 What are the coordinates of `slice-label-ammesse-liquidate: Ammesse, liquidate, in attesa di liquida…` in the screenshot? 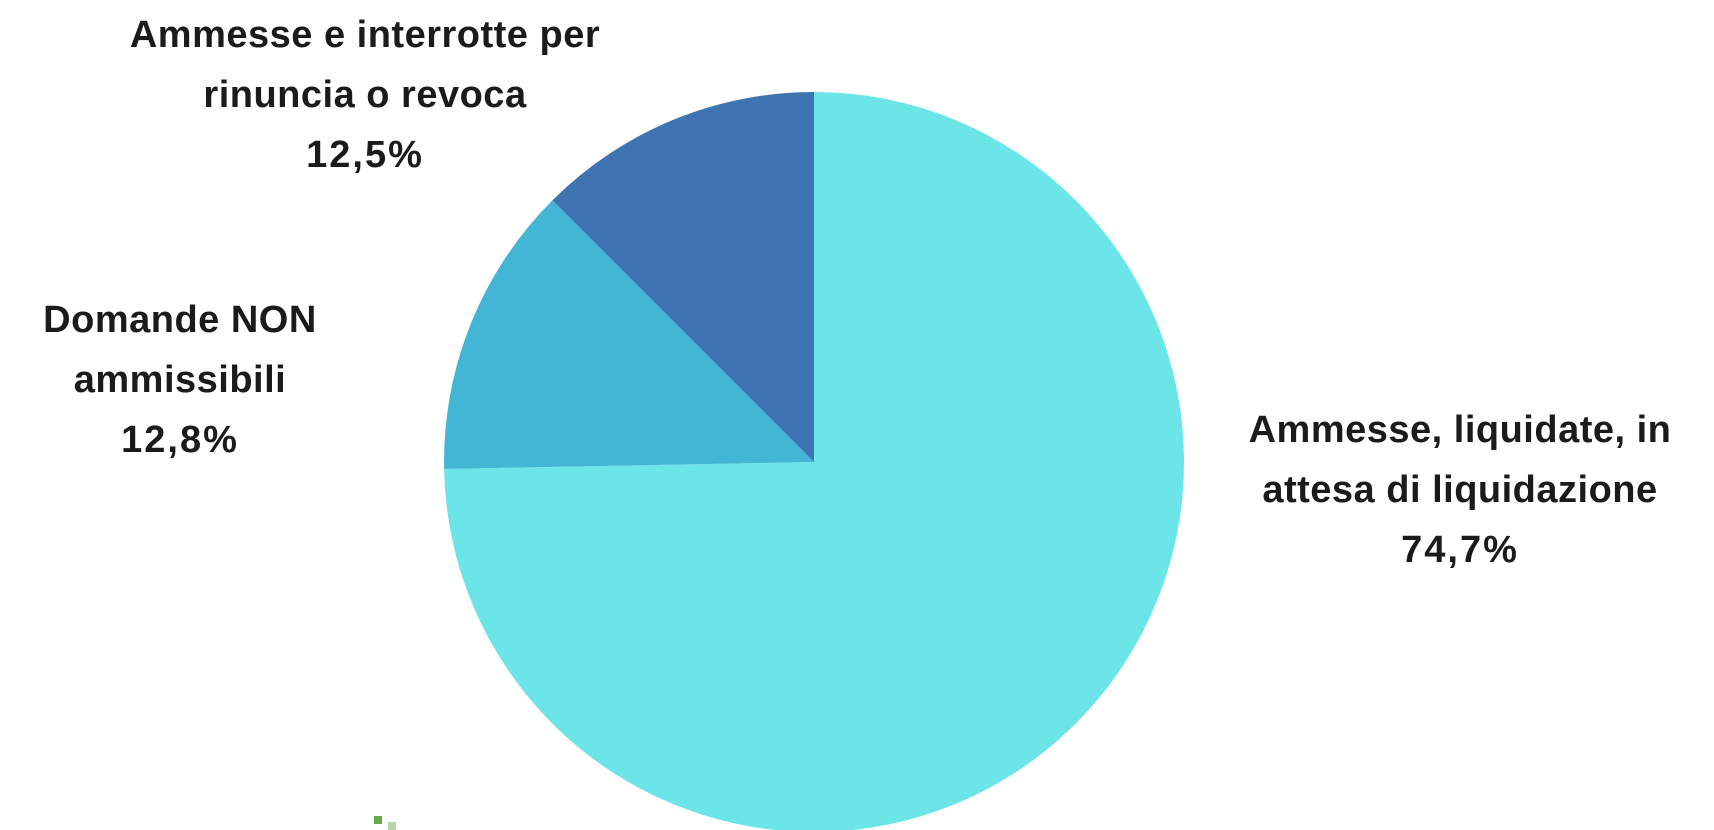 It's located at (1460, 490).